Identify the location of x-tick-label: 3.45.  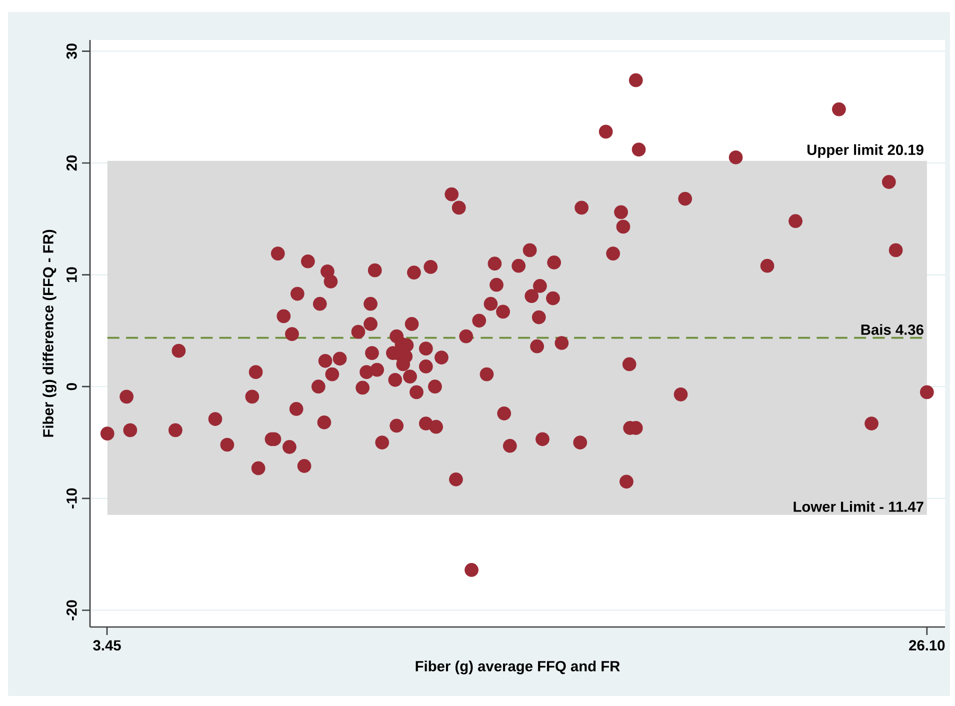
(107, 645).